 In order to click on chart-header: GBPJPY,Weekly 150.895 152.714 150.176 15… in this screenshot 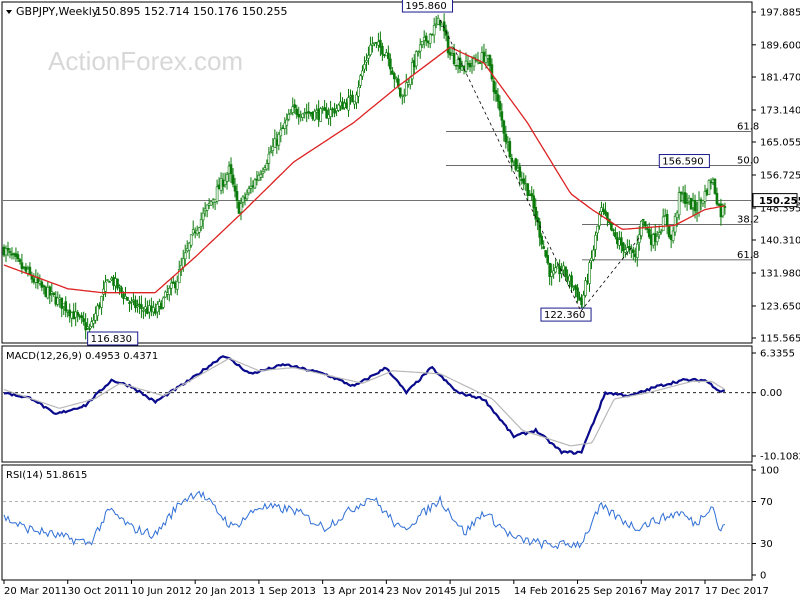, I will do `click(146, 11)`.